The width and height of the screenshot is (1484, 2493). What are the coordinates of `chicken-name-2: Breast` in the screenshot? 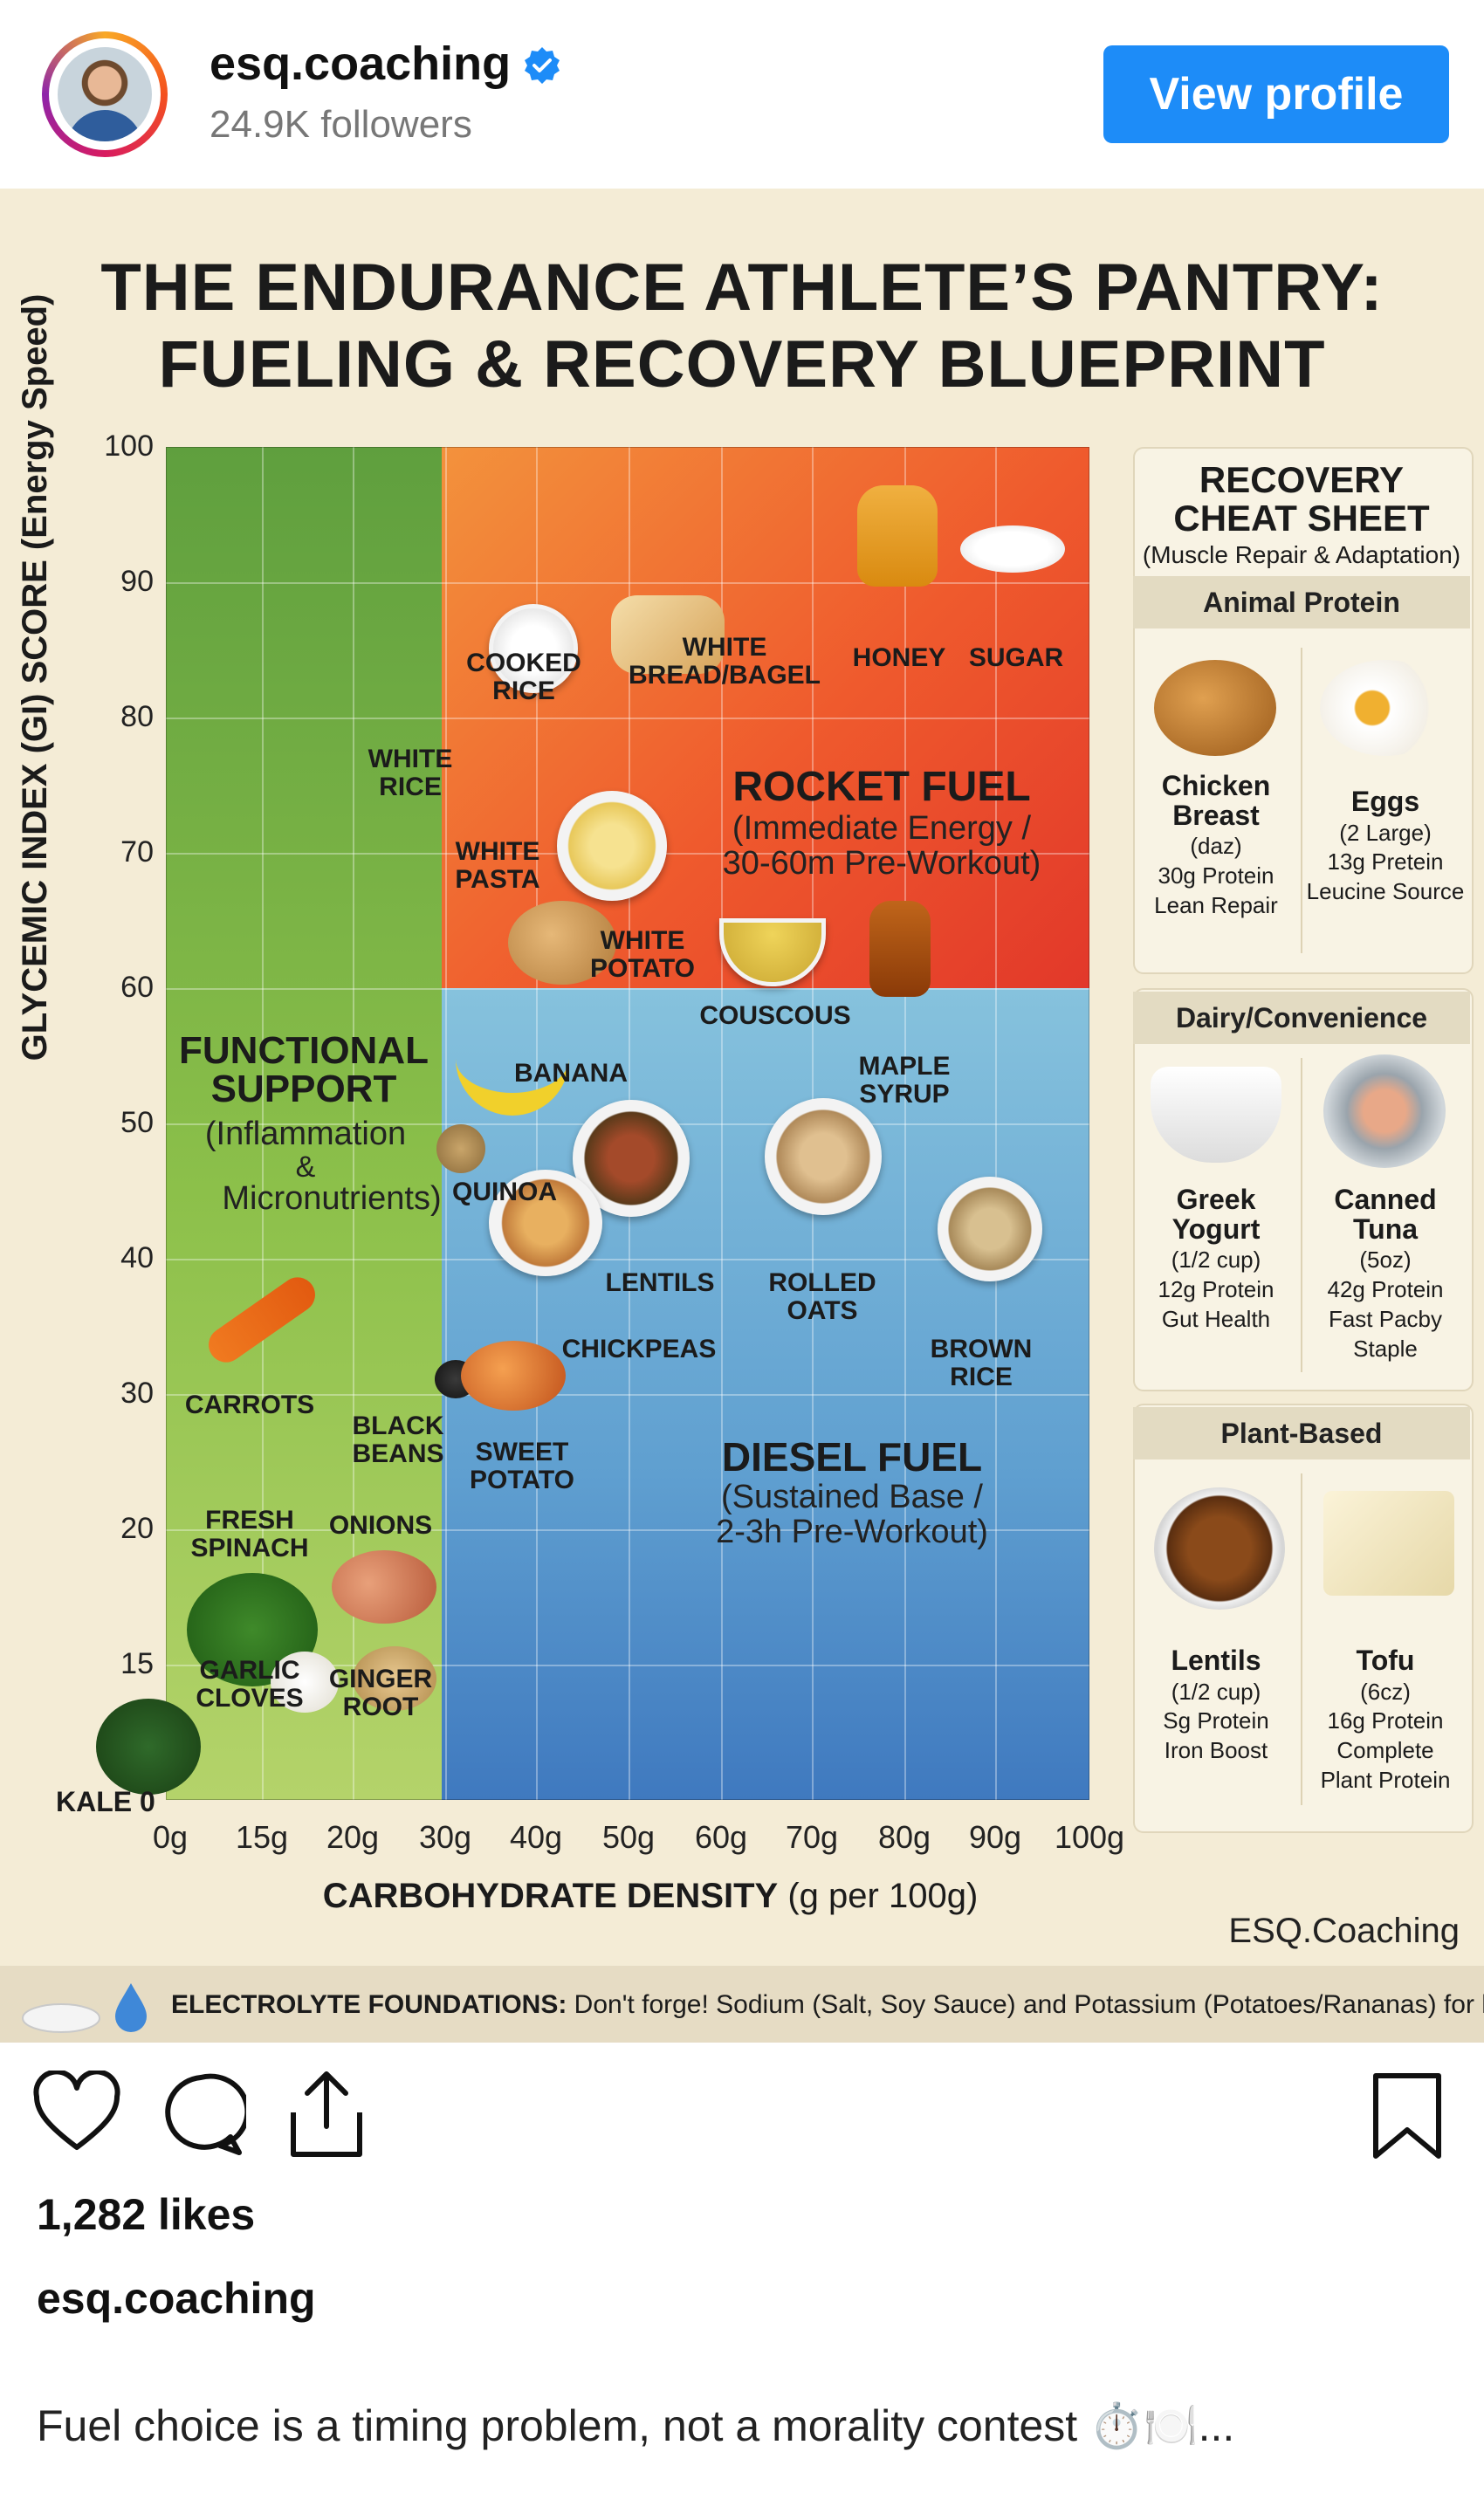 It's located at (1216, 815).